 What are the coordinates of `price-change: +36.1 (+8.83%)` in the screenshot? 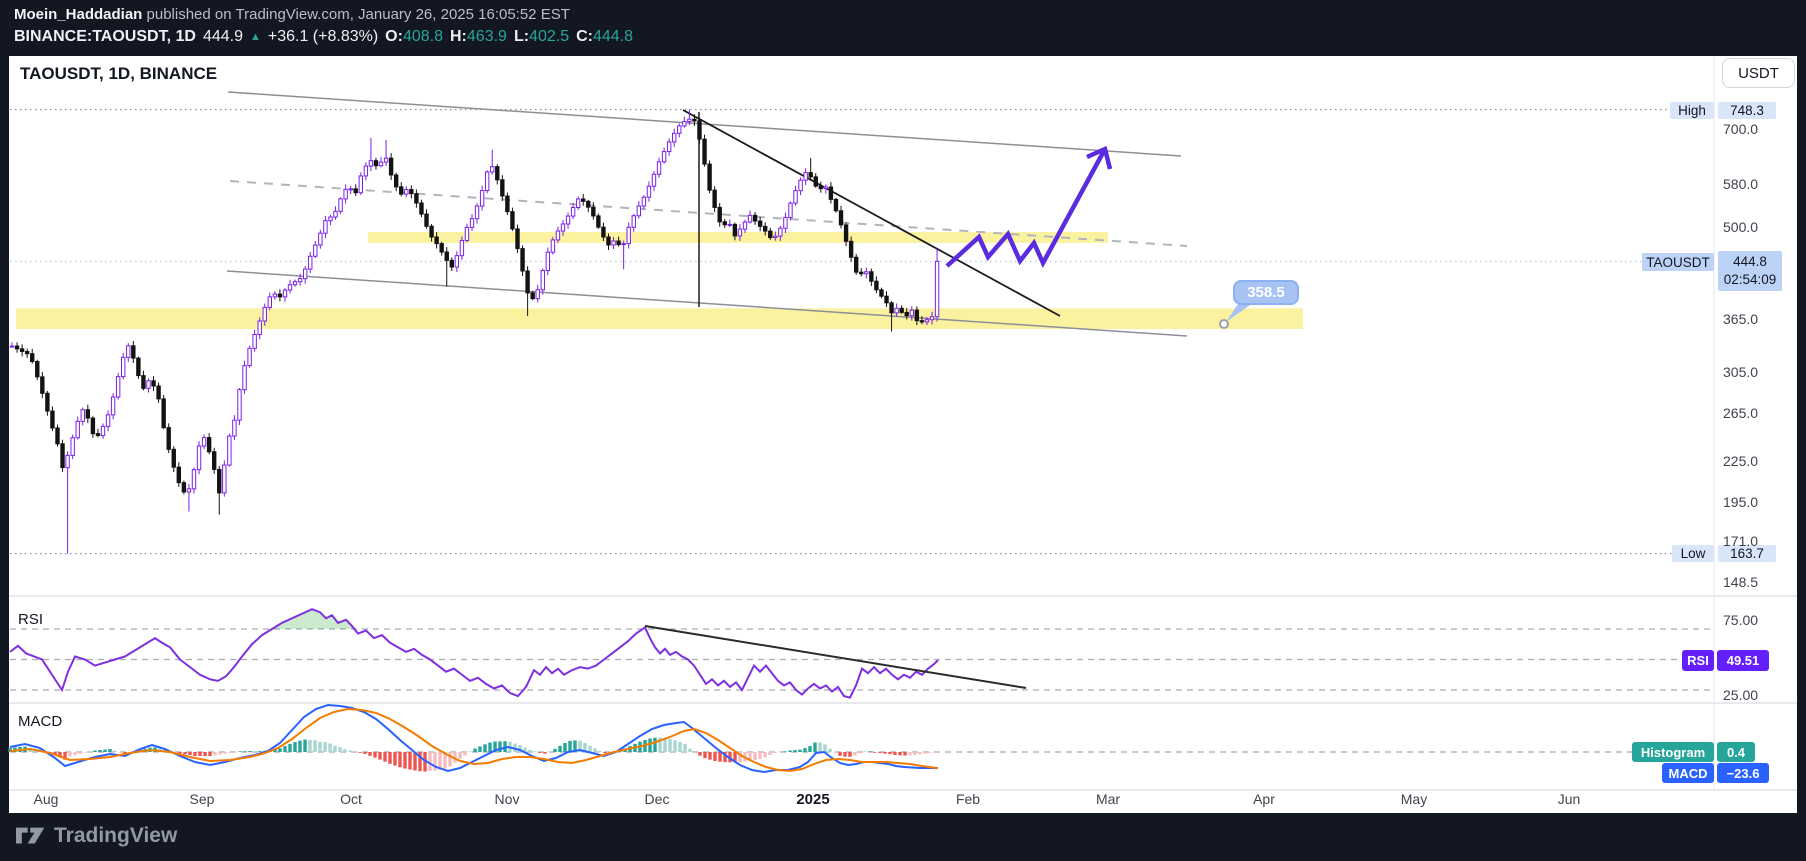 It's located at (323, 36).